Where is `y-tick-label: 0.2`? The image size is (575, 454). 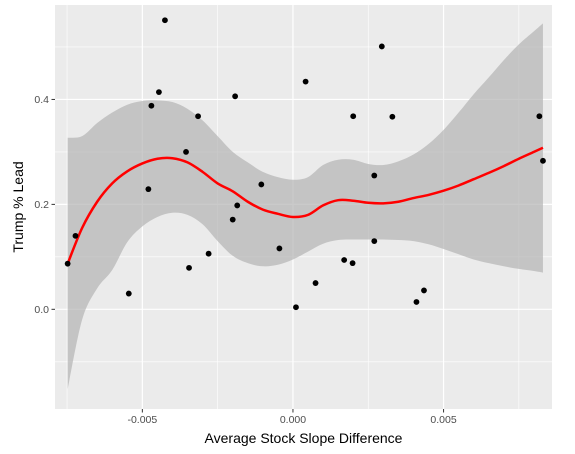
y-tick-label: 0.2 is located at coordinates (41, 205).